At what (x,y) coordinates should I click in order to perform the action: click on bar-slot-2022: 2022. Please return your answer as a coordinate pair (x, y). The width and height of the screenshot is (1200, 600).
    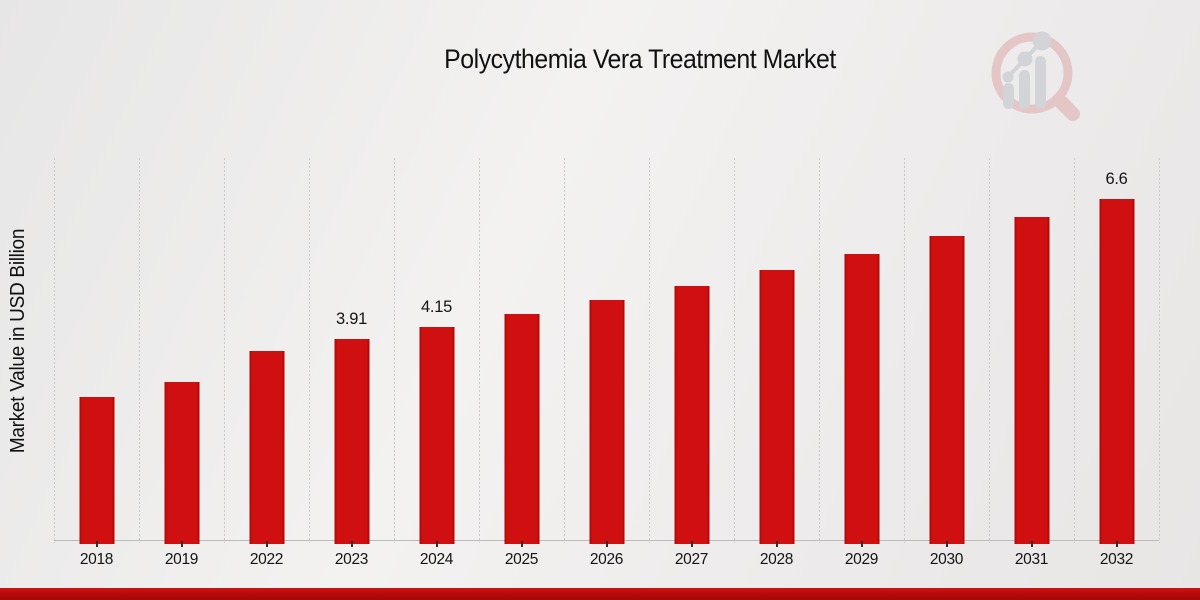
    Looking at the image, I should click on (266, 363).